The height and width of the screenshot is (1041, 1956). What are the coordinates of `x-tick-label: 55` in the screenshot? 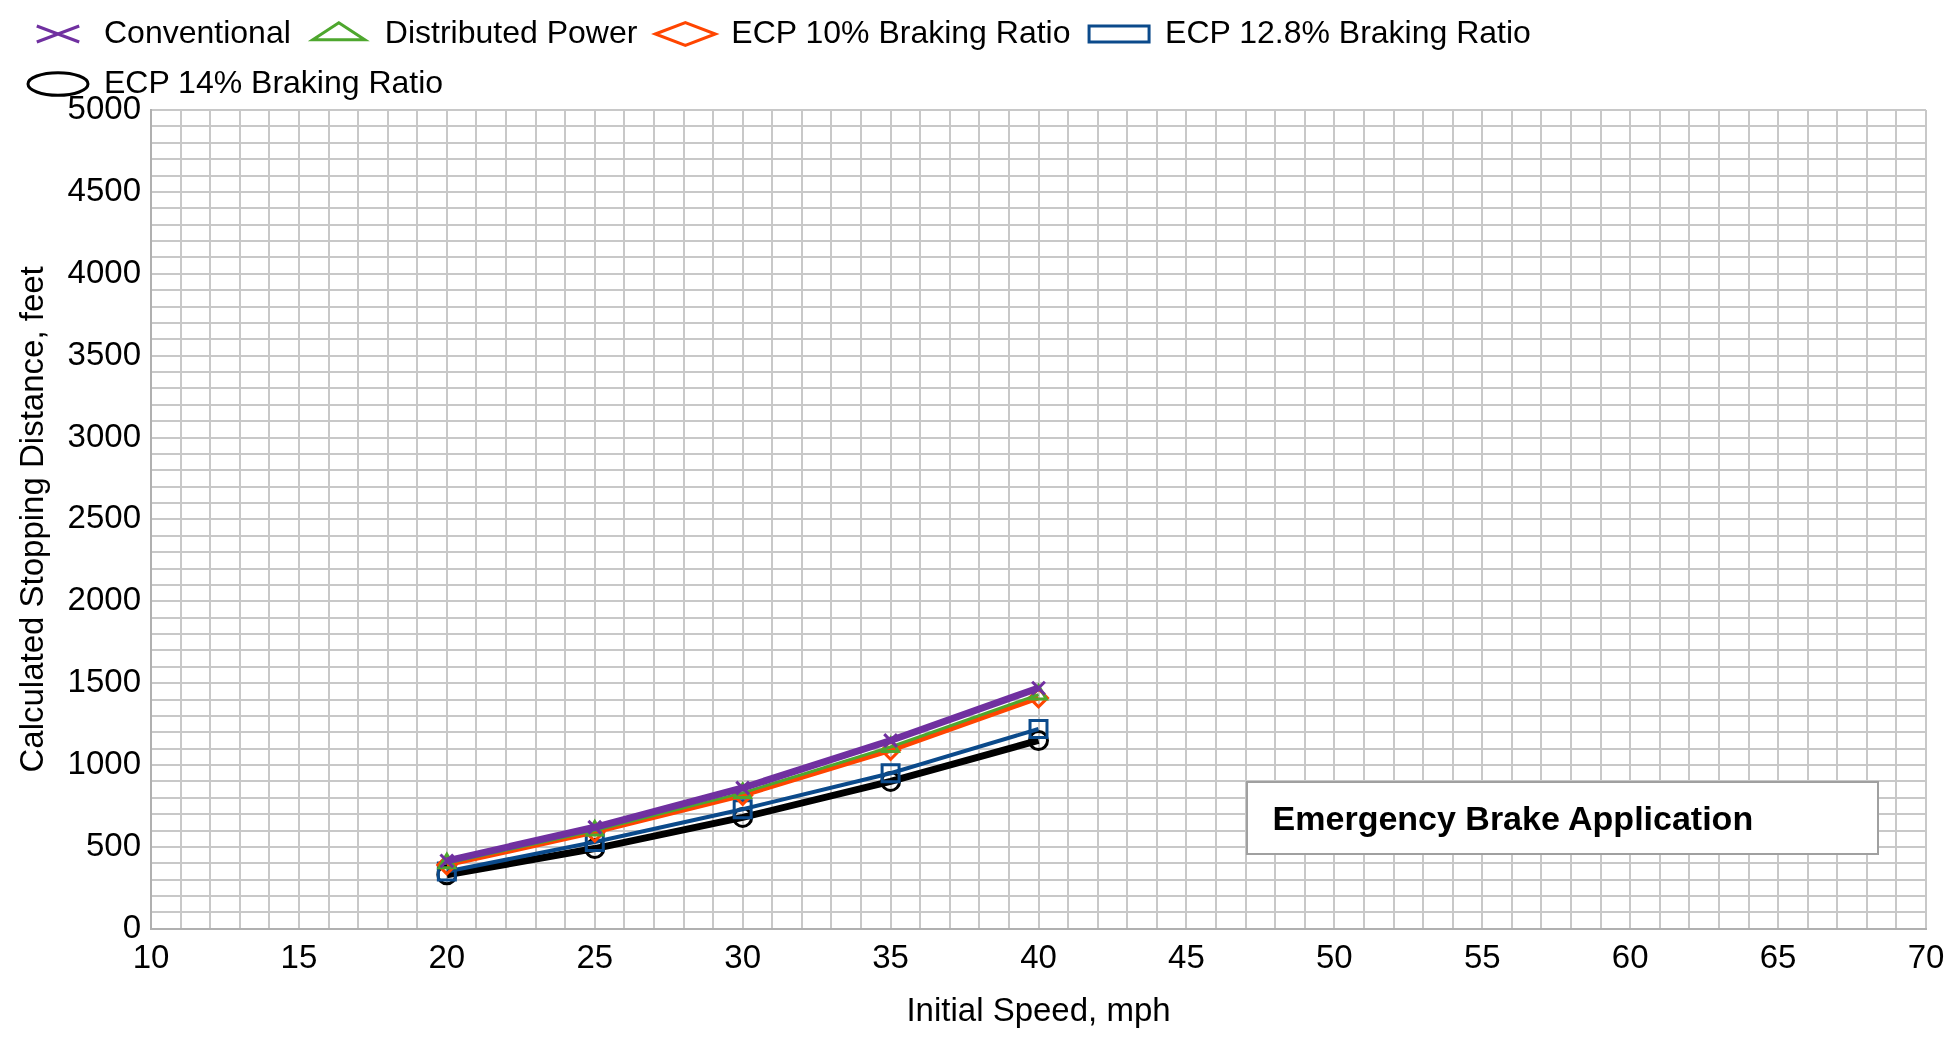 It's located at (1482, 956).